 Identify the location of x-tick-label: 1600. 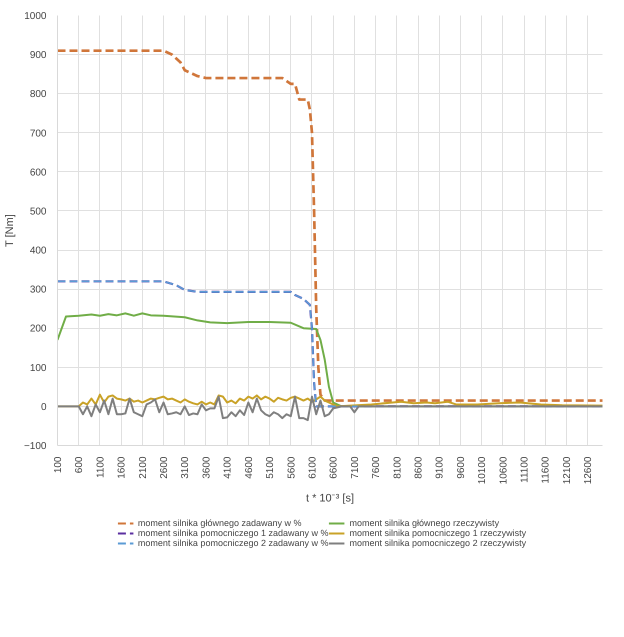
(122, 467).